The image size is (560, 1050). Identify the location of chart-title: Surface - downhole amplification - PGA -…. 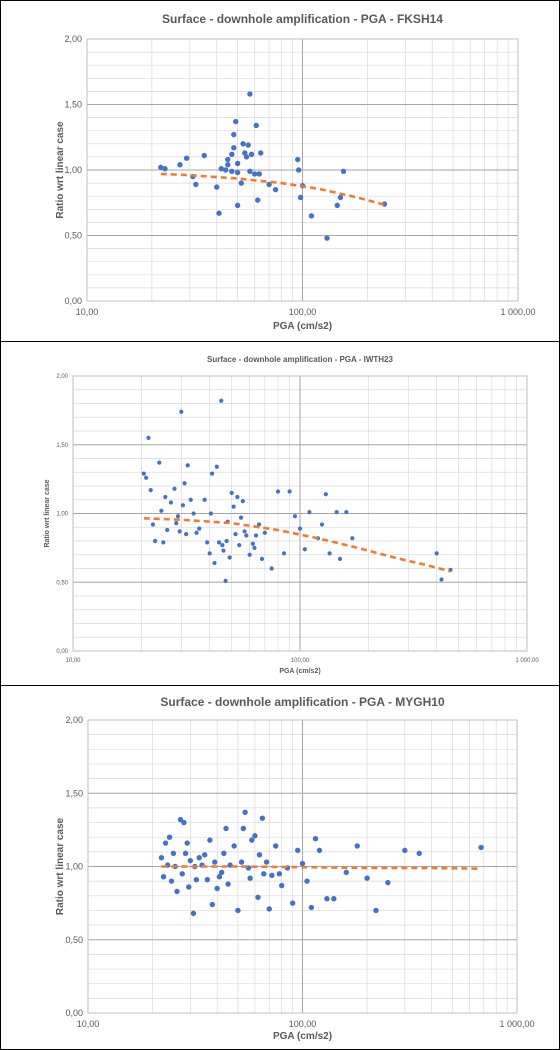
(302, 702).